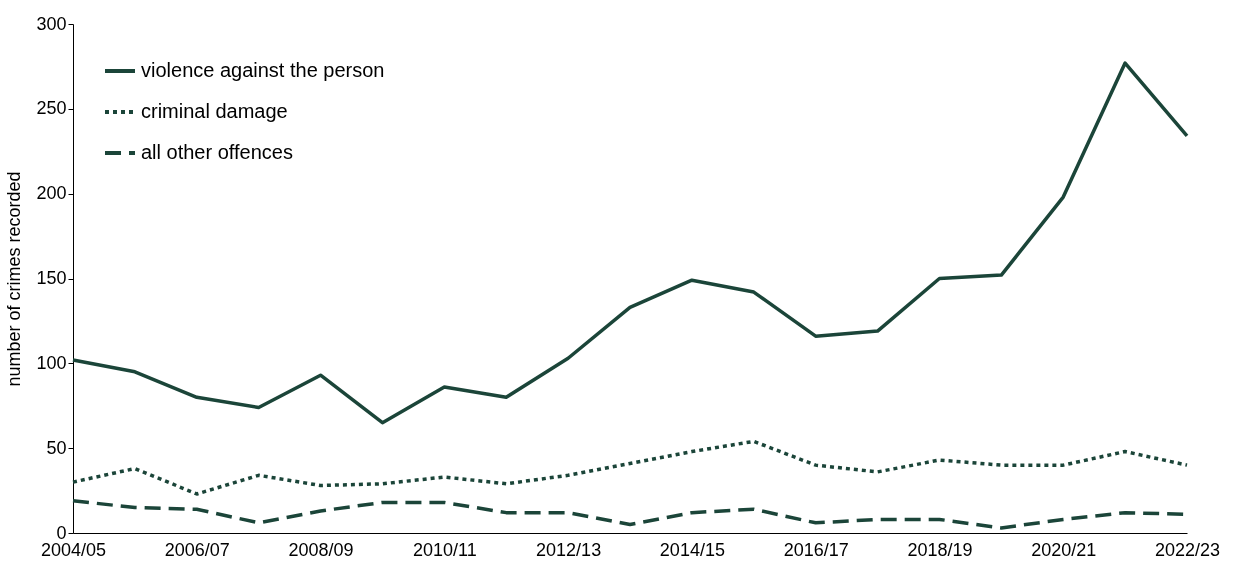  Describe the element at coordinates (214, 111) in the screenshot. I see `legend-label: criminal damage` at that location.